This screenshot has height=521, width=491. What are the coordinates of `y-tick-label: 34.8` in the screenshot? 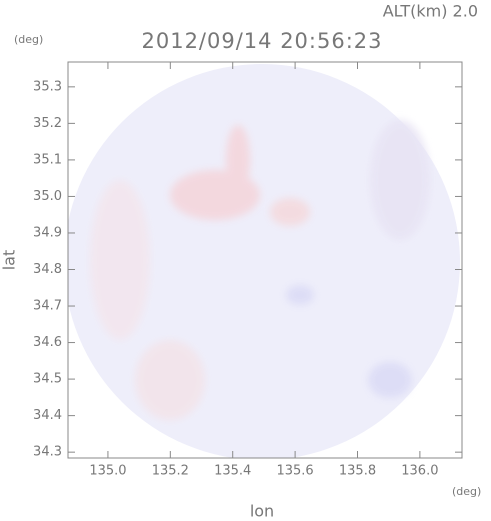 It's located at (47, 269).